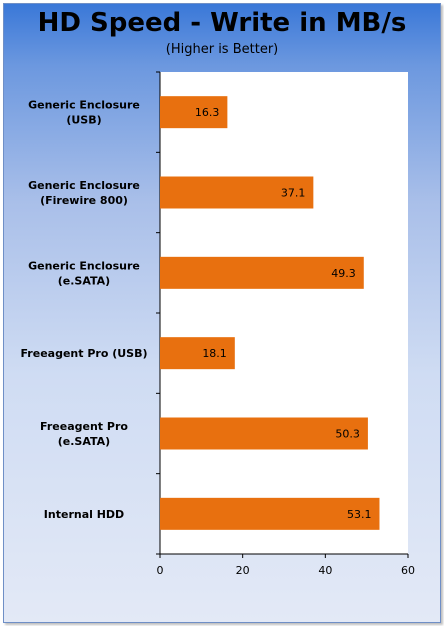  Describe the element at coordinates (243, 570) in the screenshot. I see `x-tick-label: 20` at that location.